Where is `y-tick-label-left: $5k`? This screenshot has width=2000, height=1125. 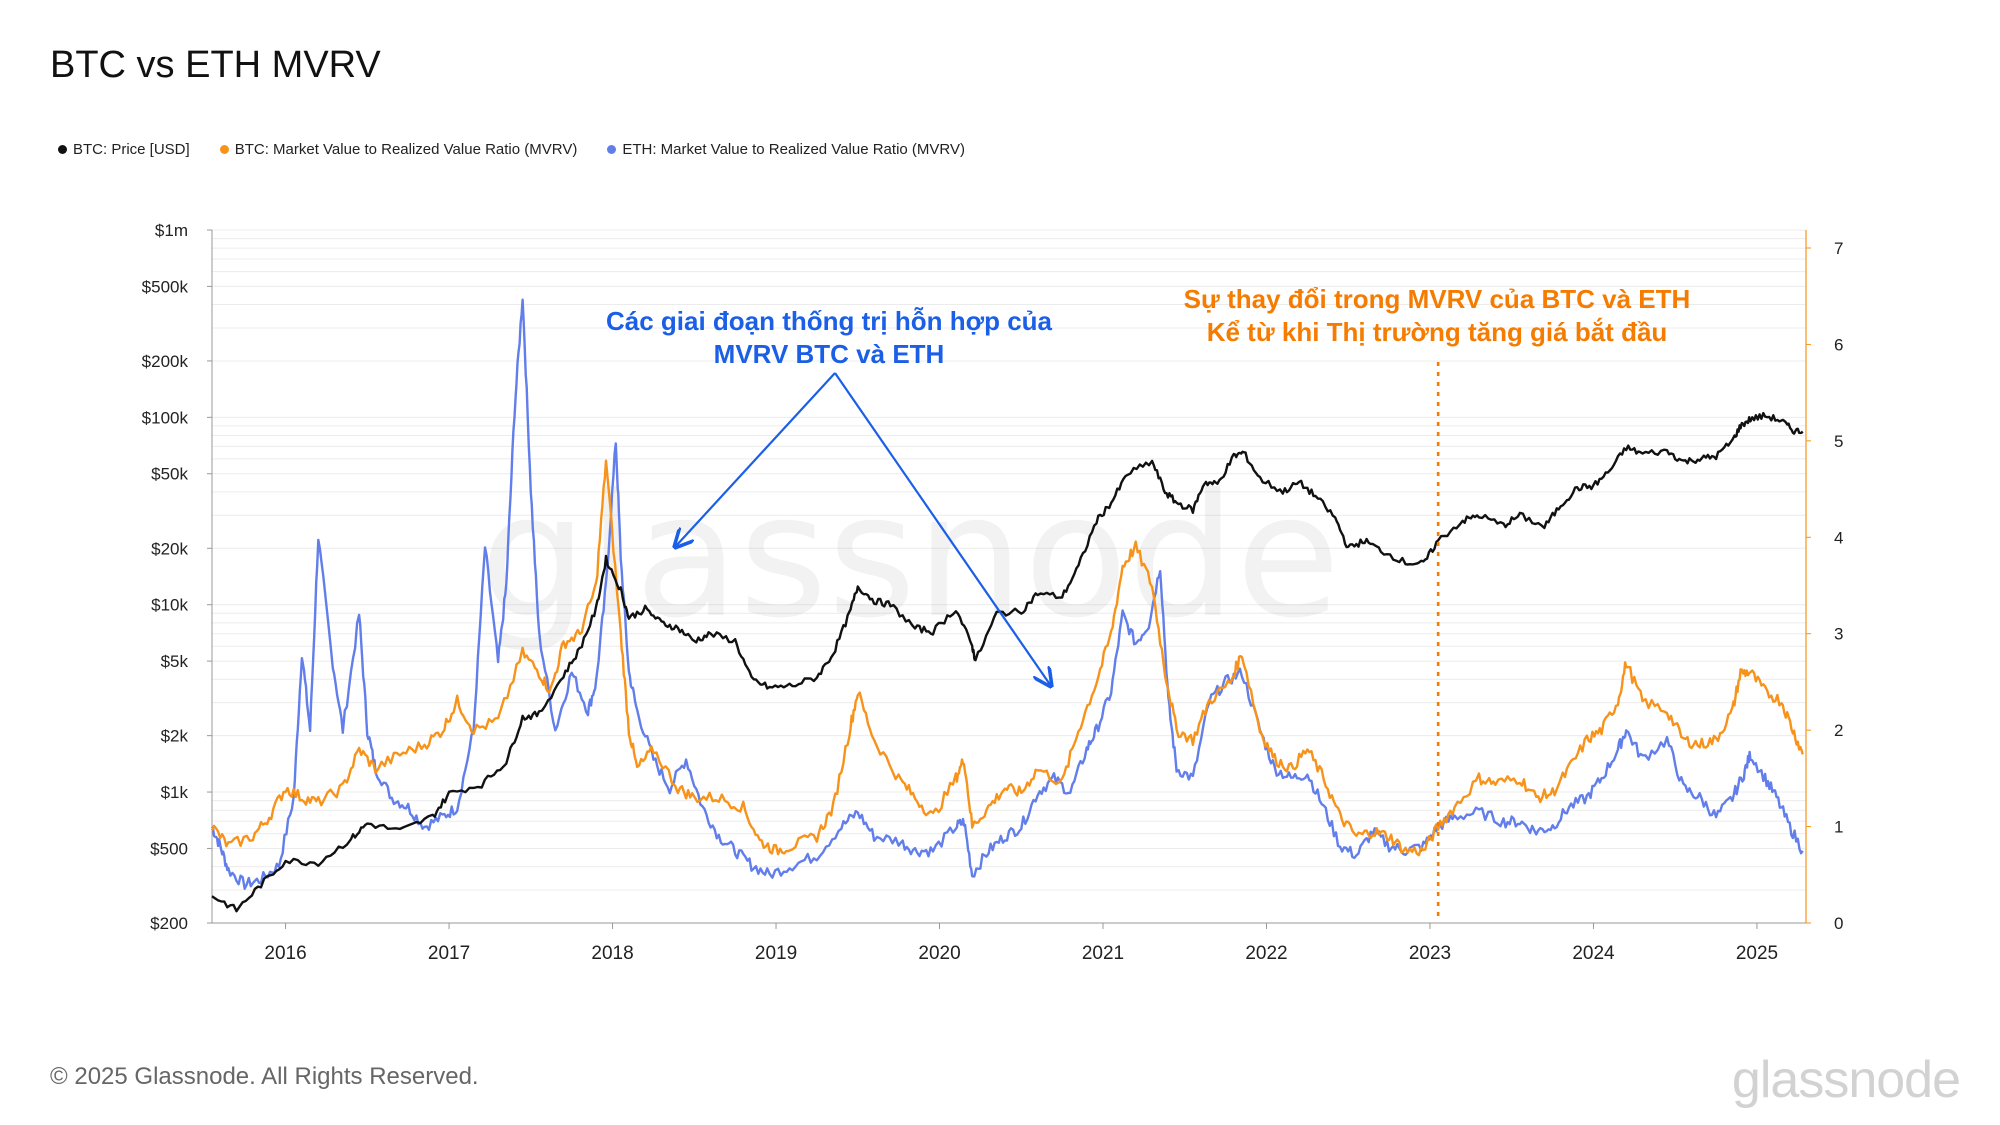
y-tick-label-left: $5k is located at coordinates (175, 661).